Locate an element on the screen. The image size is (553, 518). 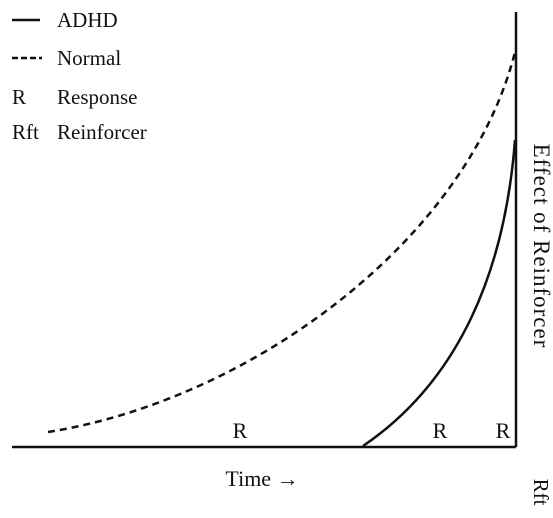
response-marker-1: R is located at coordinates (240, 430).